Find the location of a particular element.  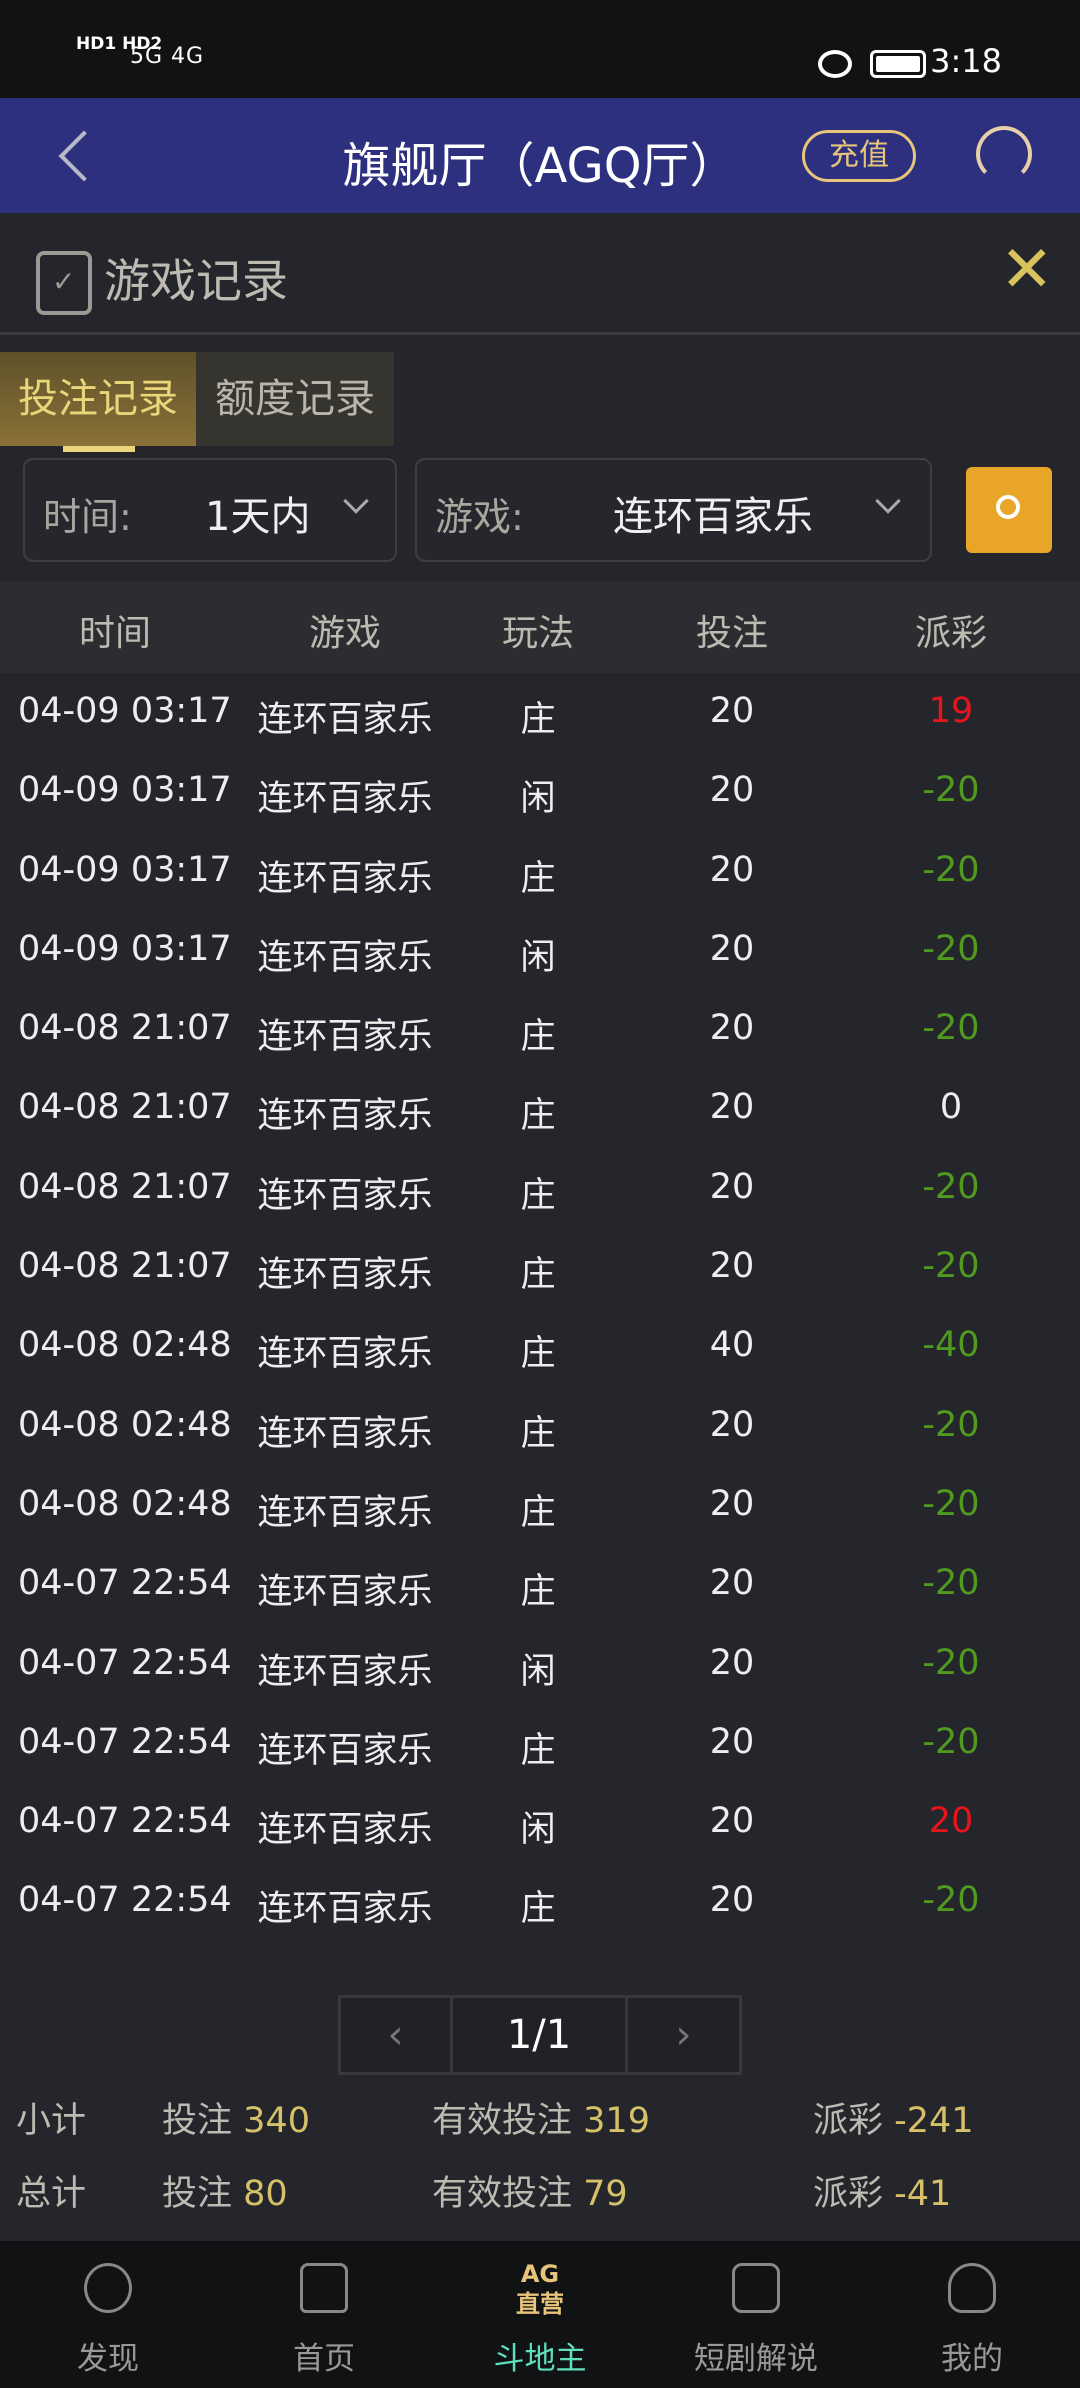

app-header: 旗舰厅（AGQ厅） 充值 is located at coordinates (540, 155).